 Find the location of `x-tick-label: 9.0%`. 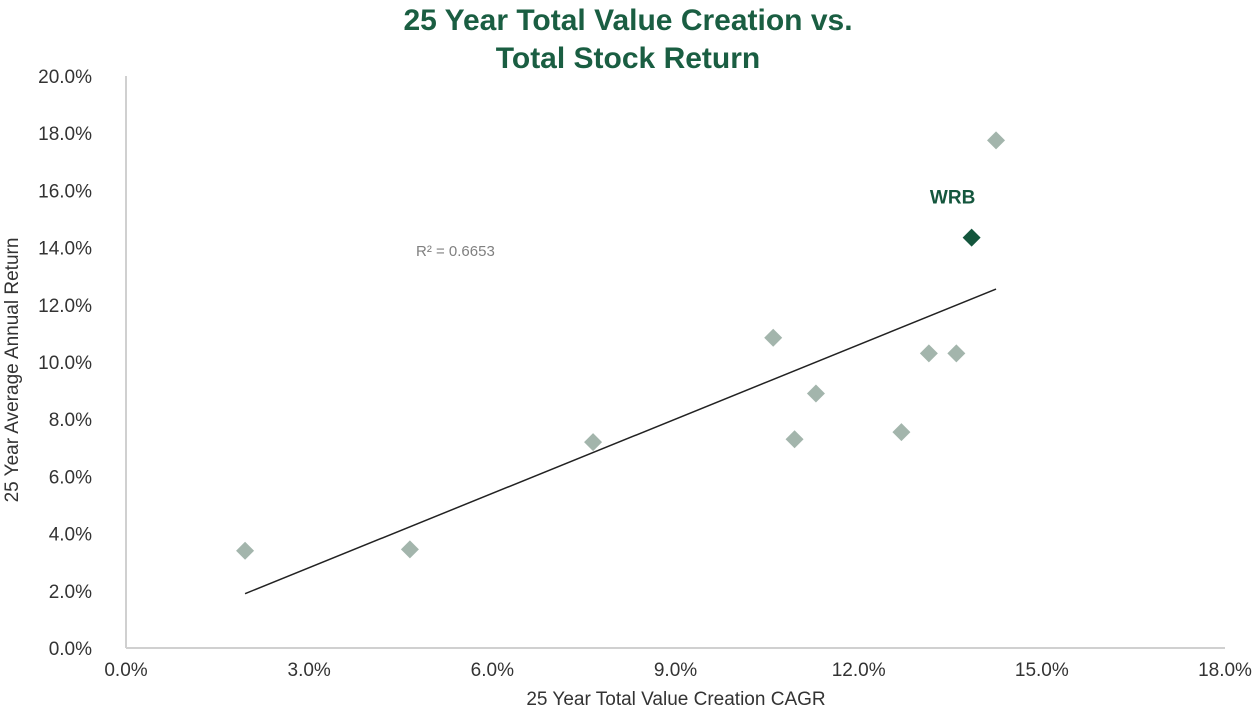

x-tick-label: 9.0% is located at coordinates (675, 670).